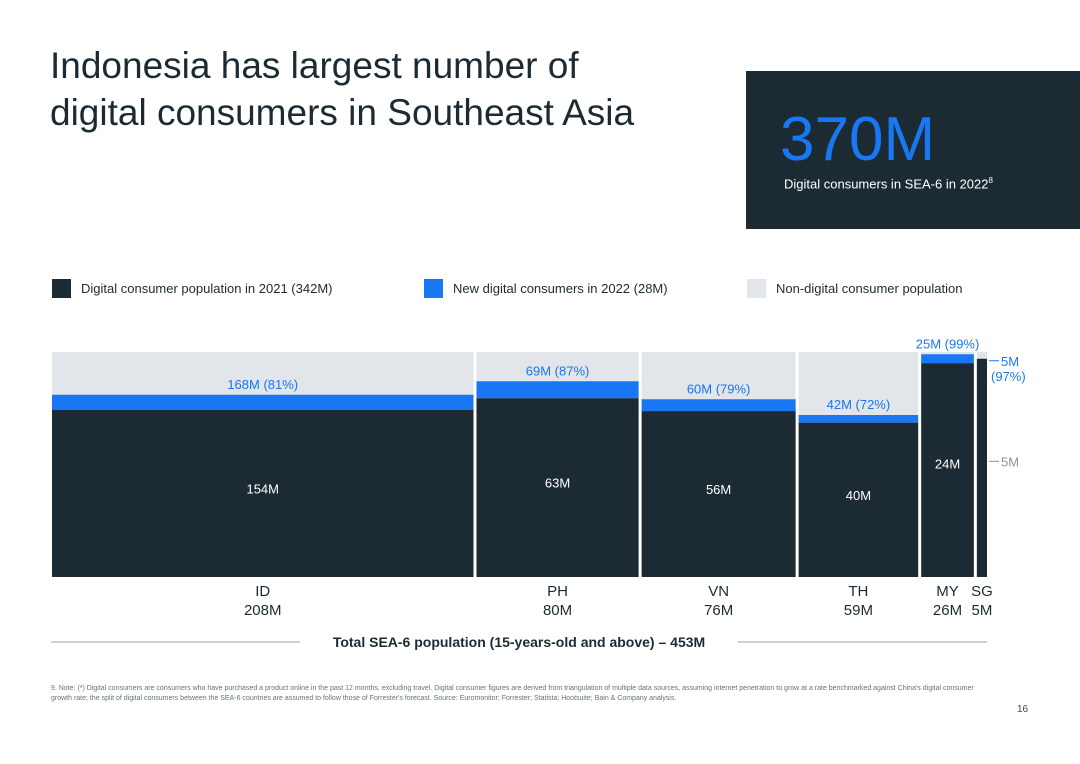 The height and width of the screenshot is (764, 1080). Describe the element at coordinates (263, 610) in the screenshot. I see `total-label-id: 208M` at that location.